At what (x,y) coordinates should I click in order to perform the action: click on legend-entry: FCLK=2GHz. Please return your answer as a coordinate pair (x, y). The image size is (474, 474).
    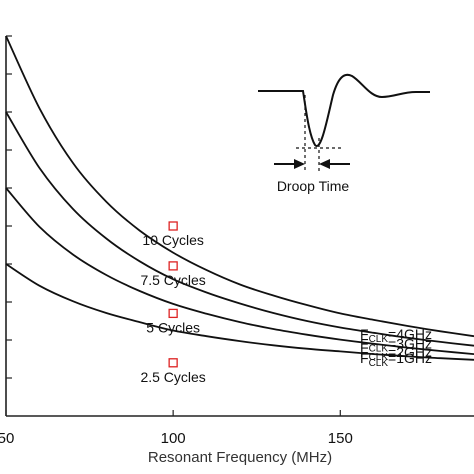
    Looking at the image, I should click on (396, 353).